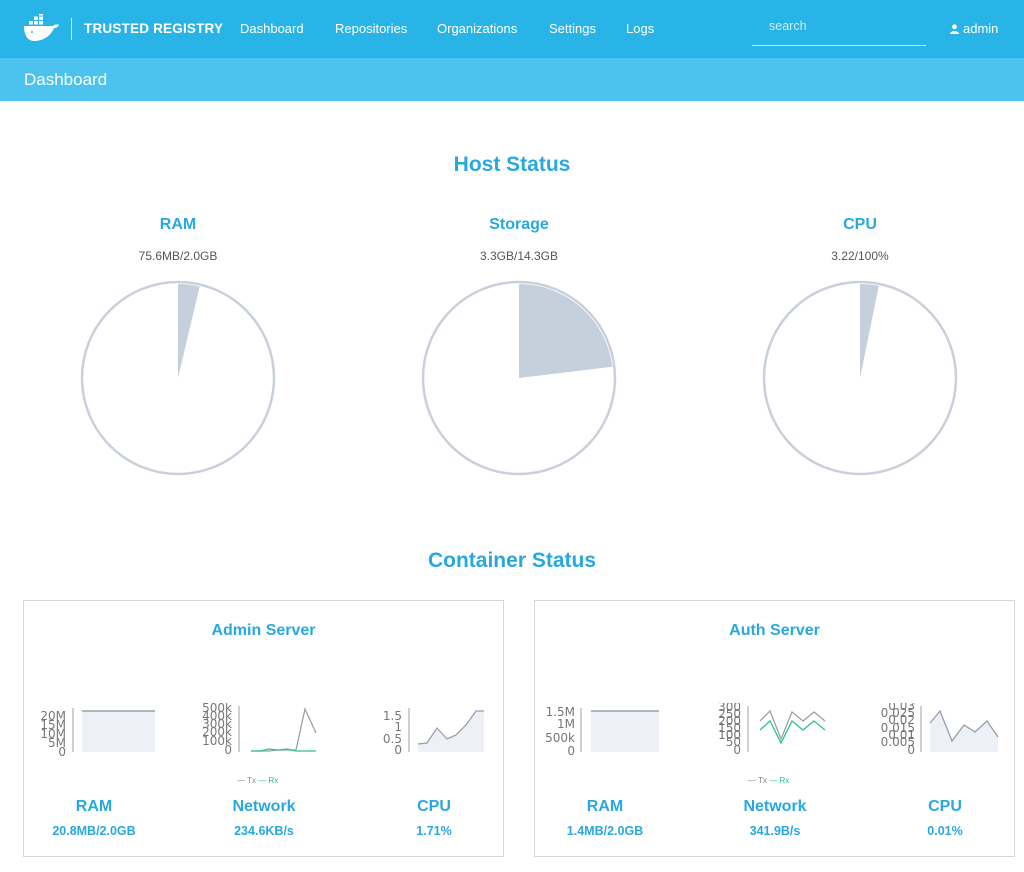 The image size is (1024, 872). What do you see at coordinates (901, 708) in the screenshot?
I see `auth-cpu-tick: 0.03` at bounding box center [901, 708].